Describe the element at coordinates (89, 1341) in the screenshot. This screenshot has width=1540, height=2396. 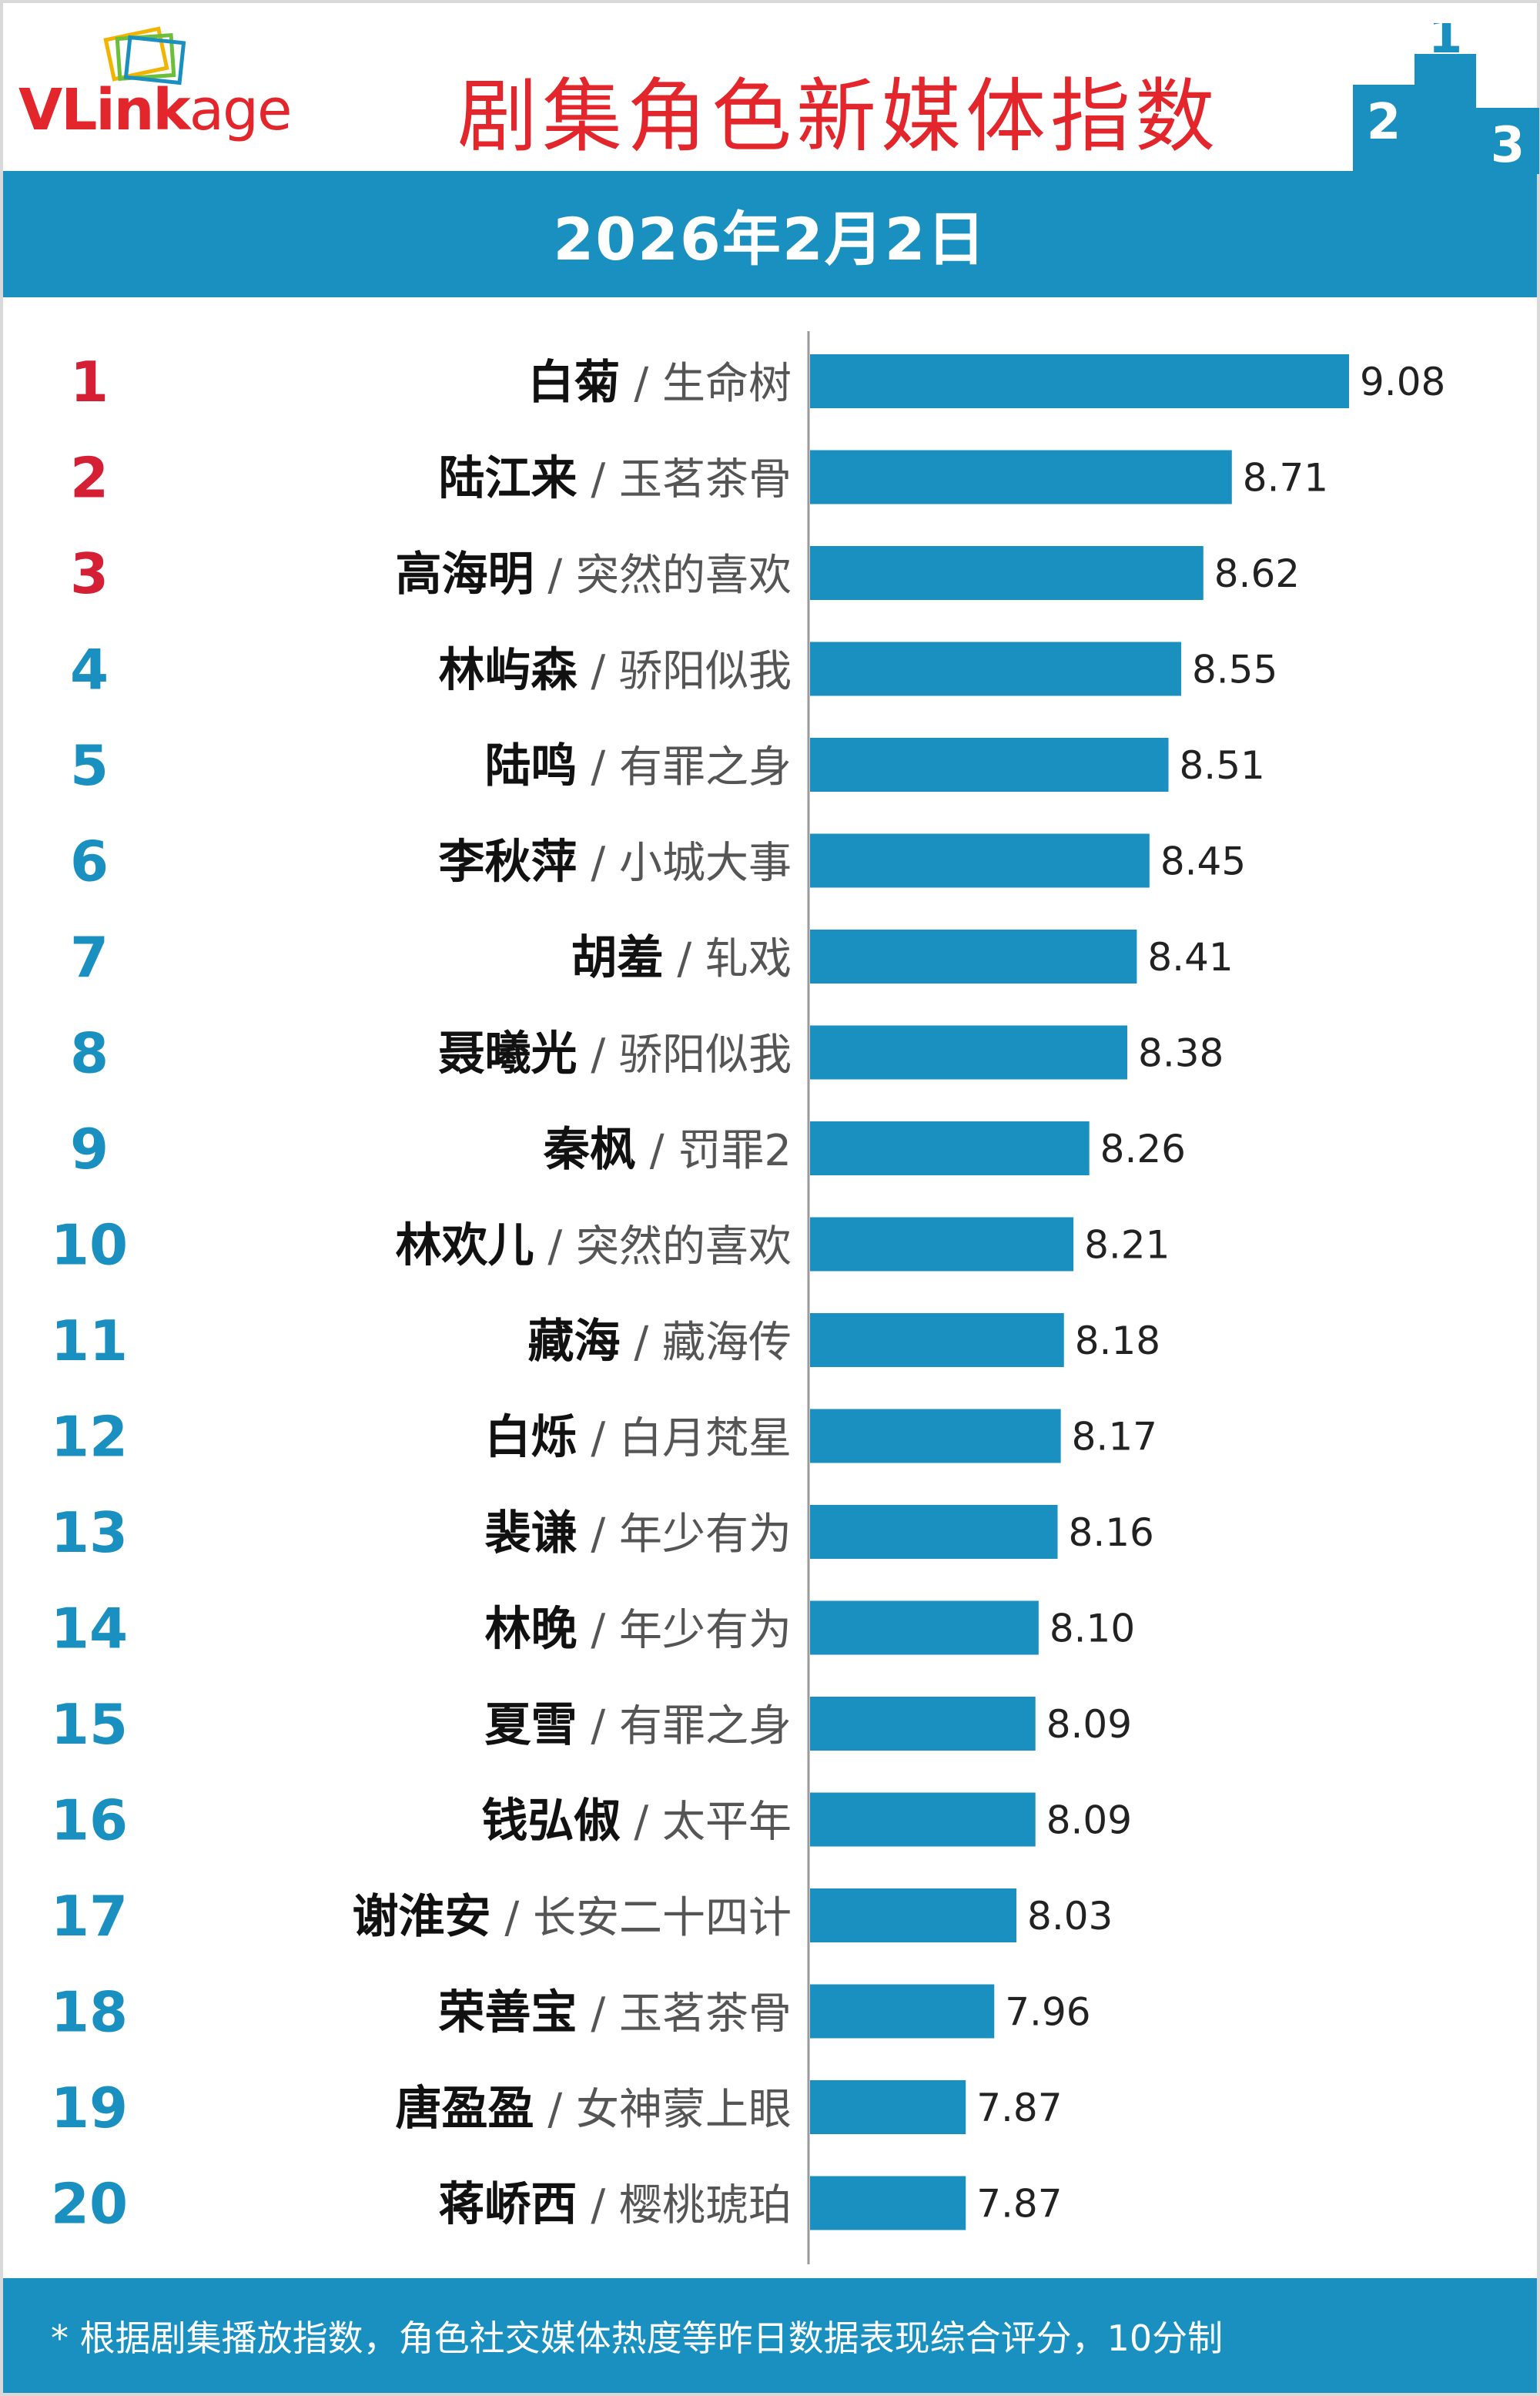
I see `rank-number: 11` at that location.